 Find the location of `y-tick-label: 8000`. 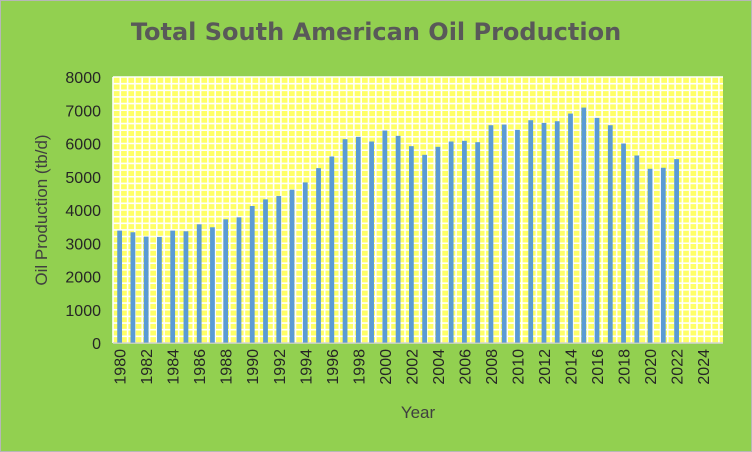

y-tick-label: 8000 is located at coordinates (83, 78).